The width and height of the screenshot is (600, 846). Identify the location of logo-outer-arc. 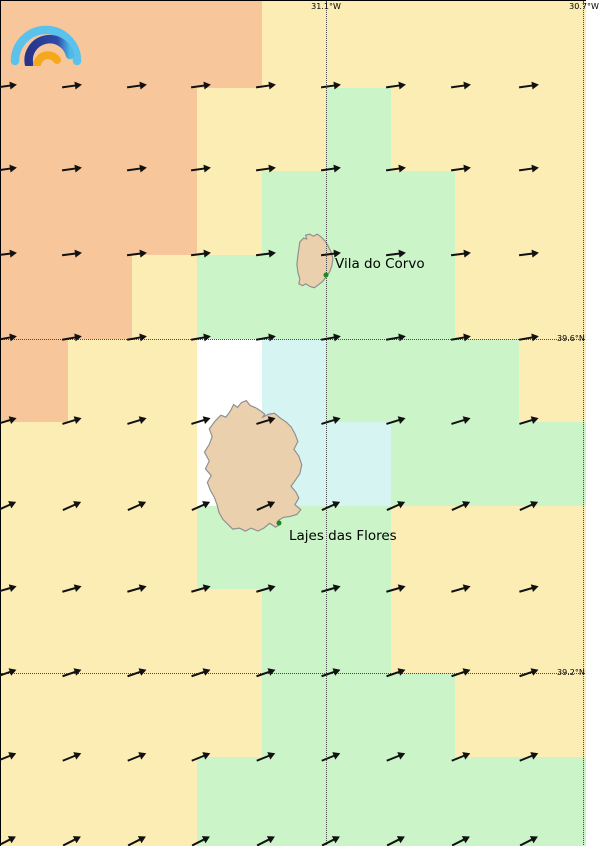
(46, 45).